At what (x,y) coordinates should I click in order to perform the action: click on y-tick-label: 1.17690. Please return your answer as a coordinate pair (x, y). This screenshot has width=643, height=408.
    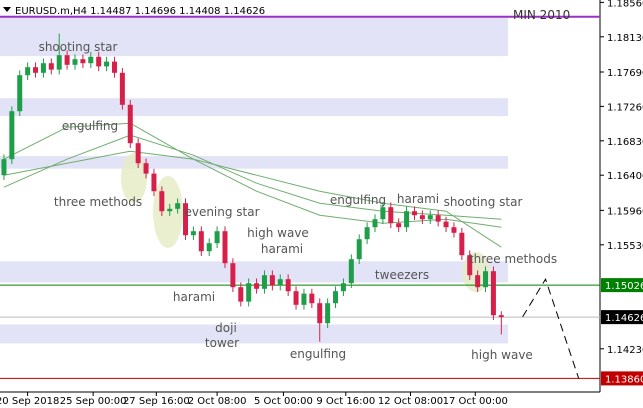
    Looking at the image, I should click on (625, 73).